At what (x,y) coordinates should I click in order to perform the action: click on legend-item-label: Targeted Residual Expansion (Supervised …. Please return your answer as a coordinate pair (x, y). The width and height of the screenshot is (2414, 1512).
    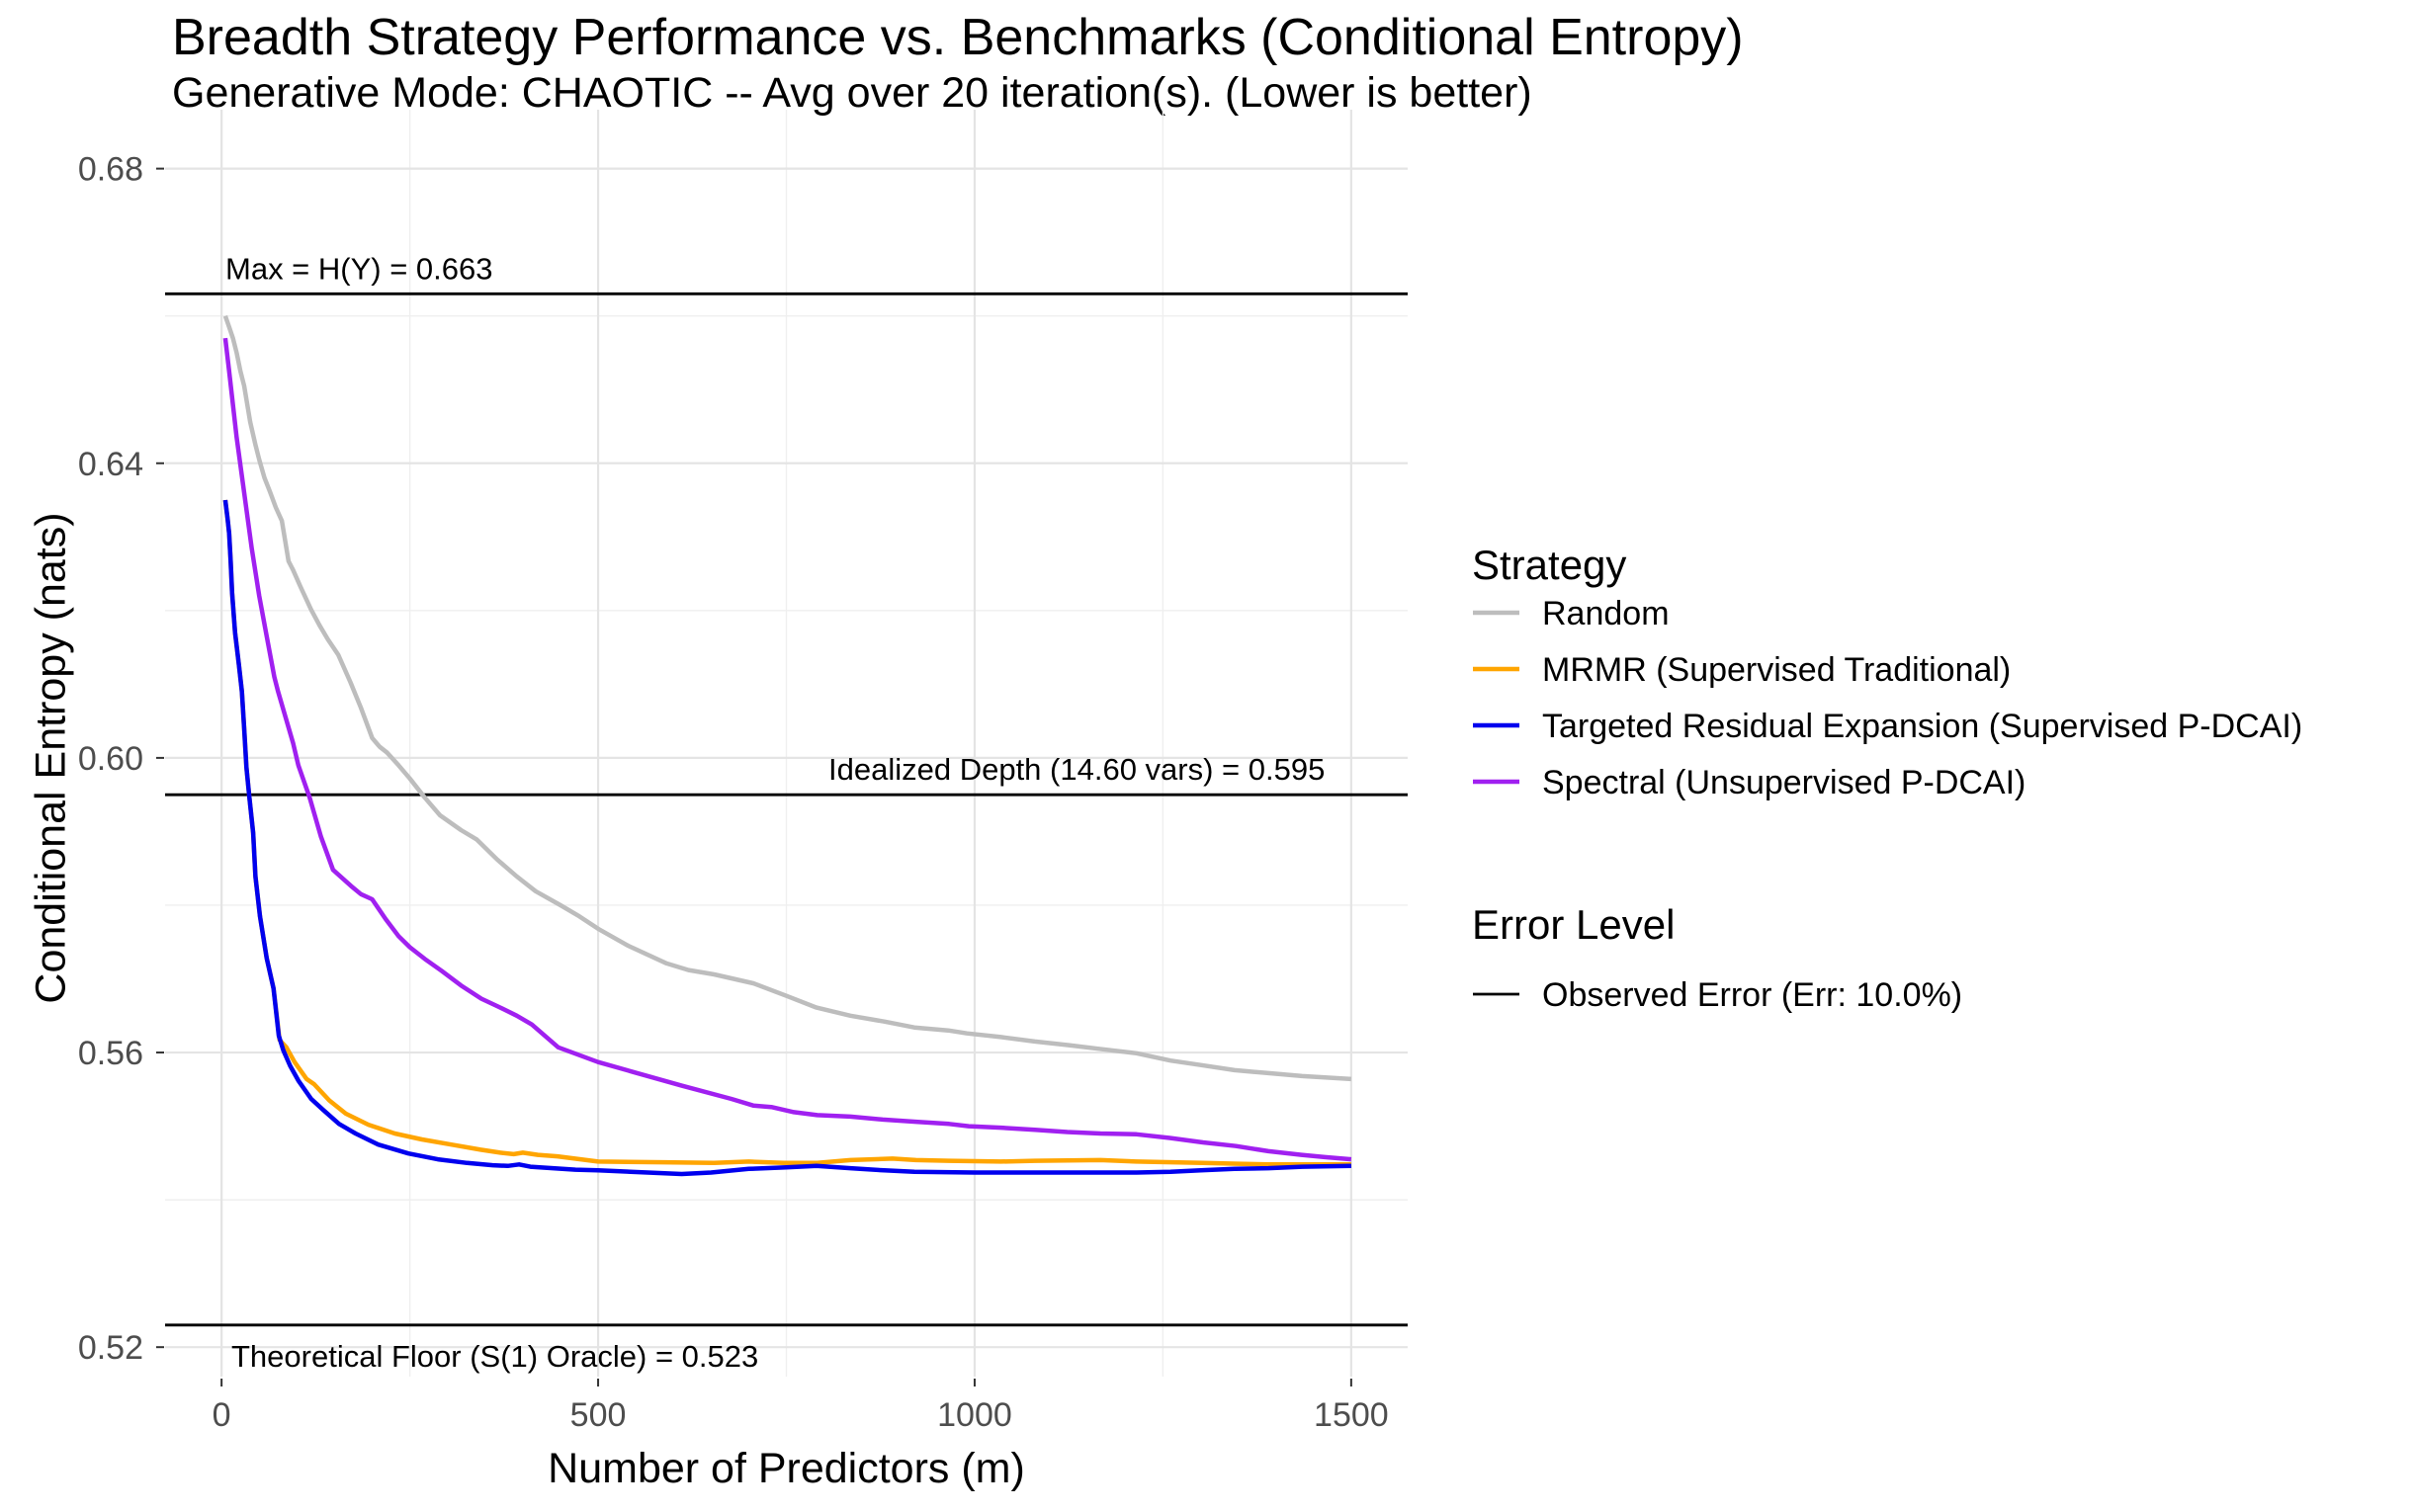
    Looking at the image, I should click on (1922, 726).